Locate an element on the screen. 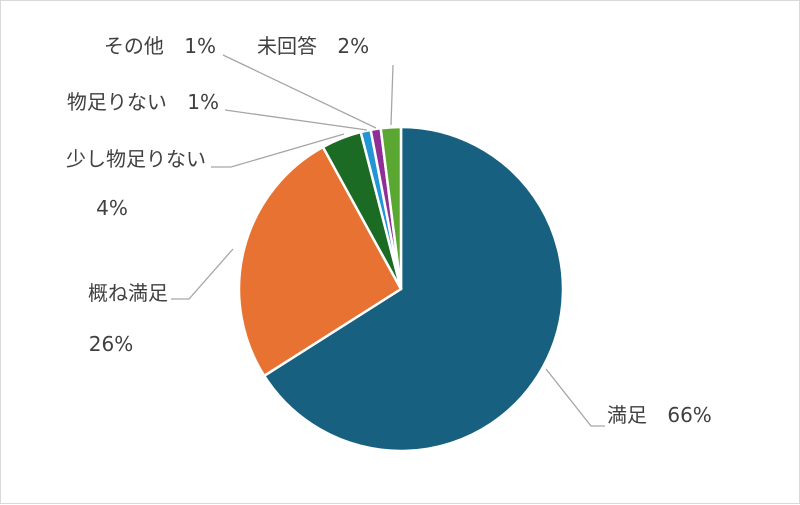  data-label-2-0: 少し物足りない is located at coordinates (136, 159).